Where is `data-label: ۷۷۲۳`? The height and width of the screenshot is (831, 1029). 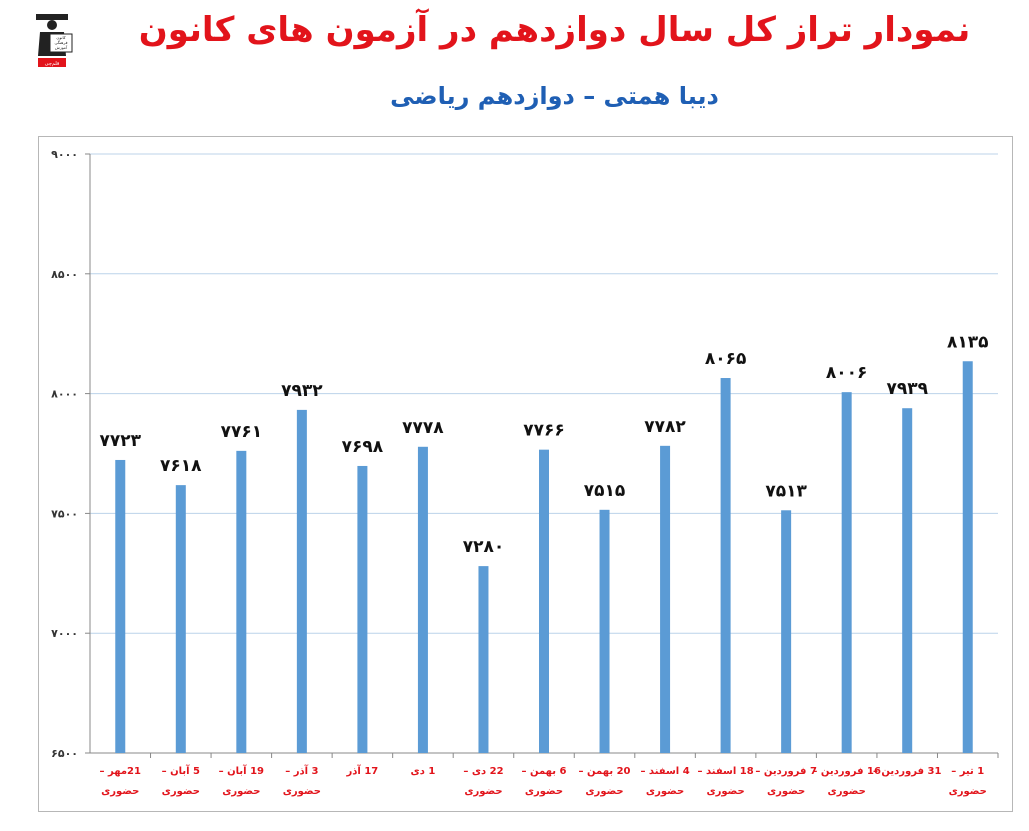
data-label: ۷۷۲۳ is located at coordinates (121, 441).